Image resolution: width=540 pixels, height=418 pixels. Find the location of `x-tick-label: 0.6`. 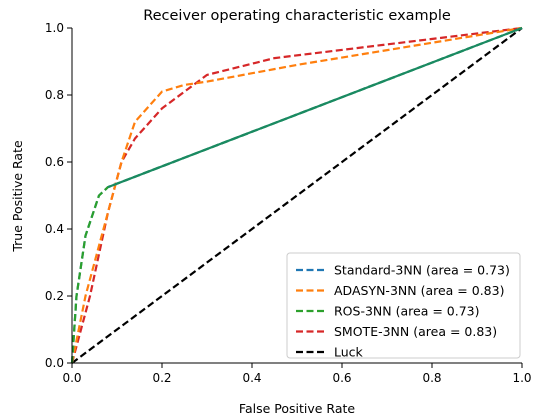

x-tick-label: 0.6 is located at coordinates (341, 378).